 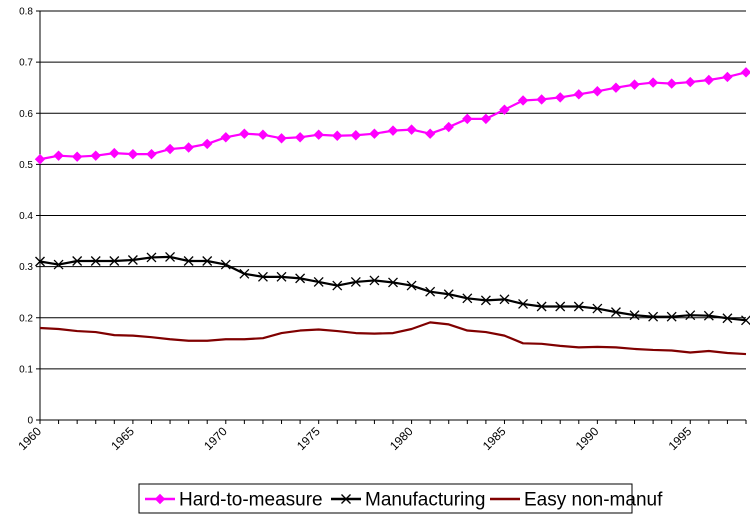 I want to click on legend-label: Hard-to-measure, so click(x=251, y=500).